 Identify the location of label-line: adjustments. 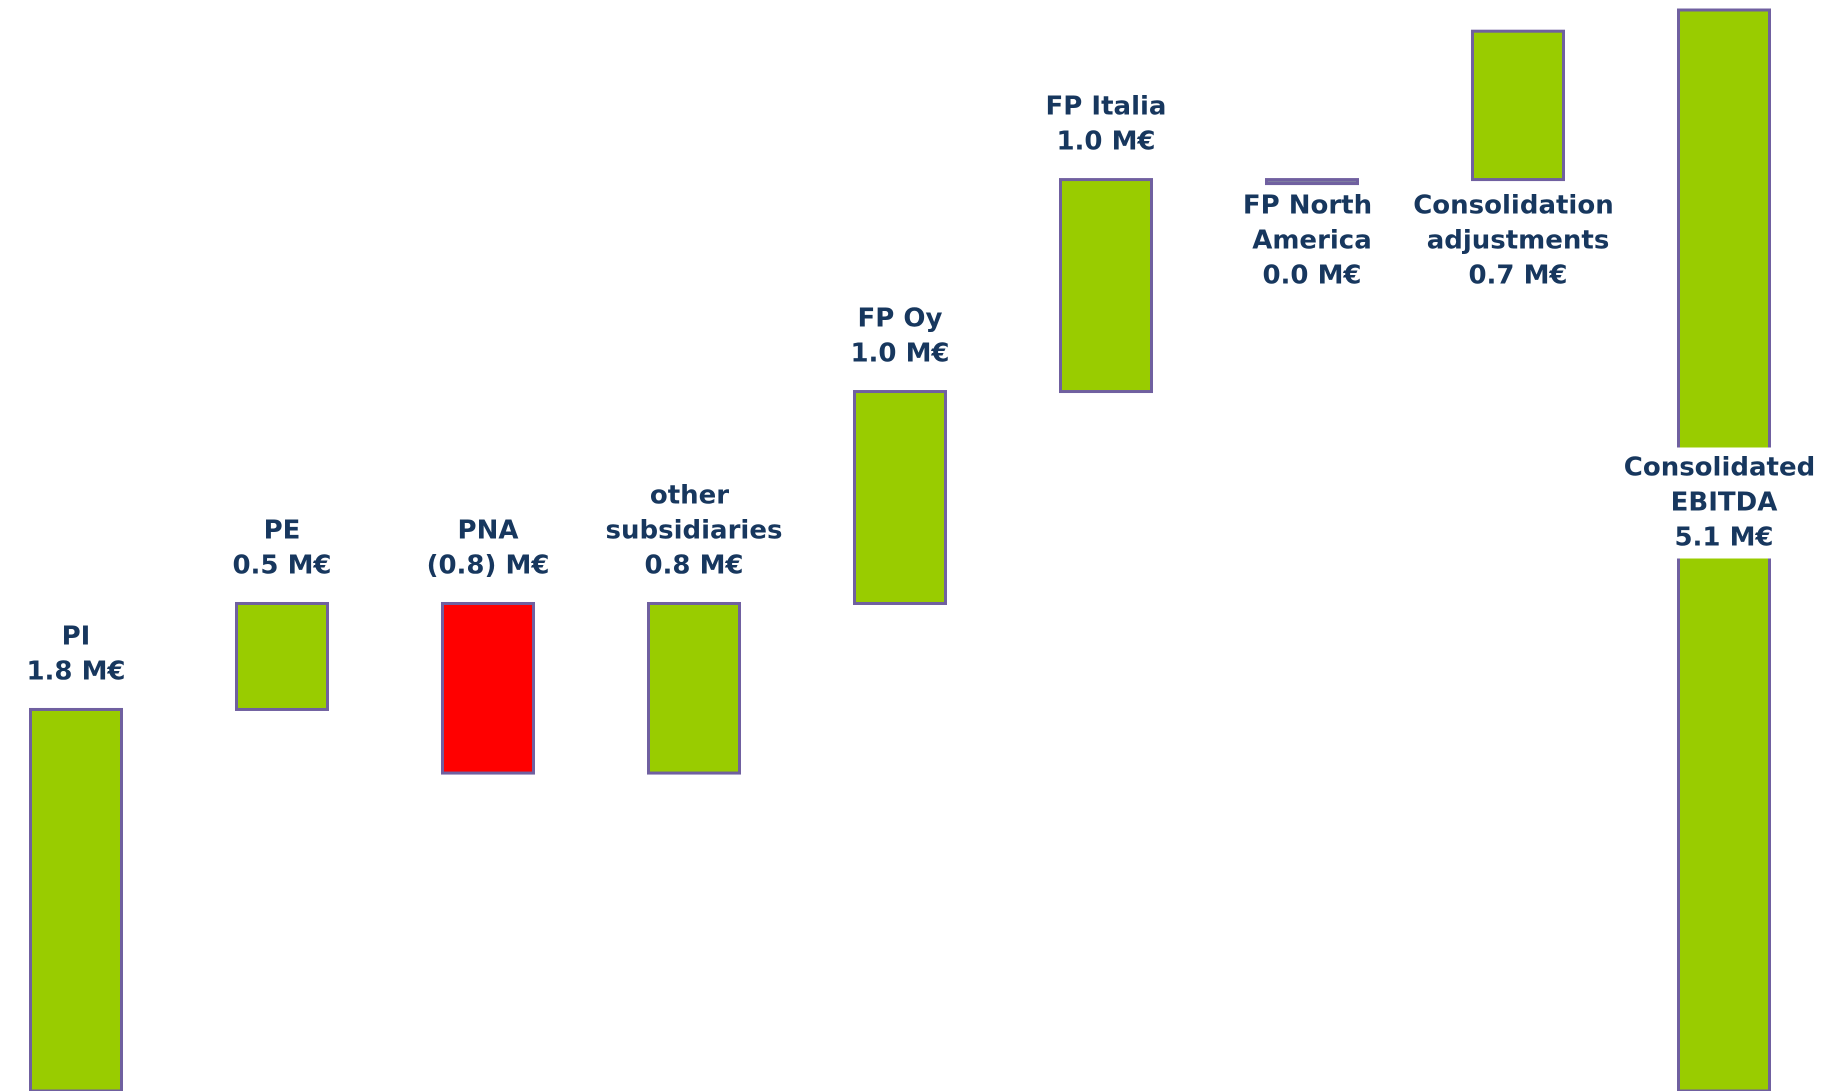
(1518, 241).